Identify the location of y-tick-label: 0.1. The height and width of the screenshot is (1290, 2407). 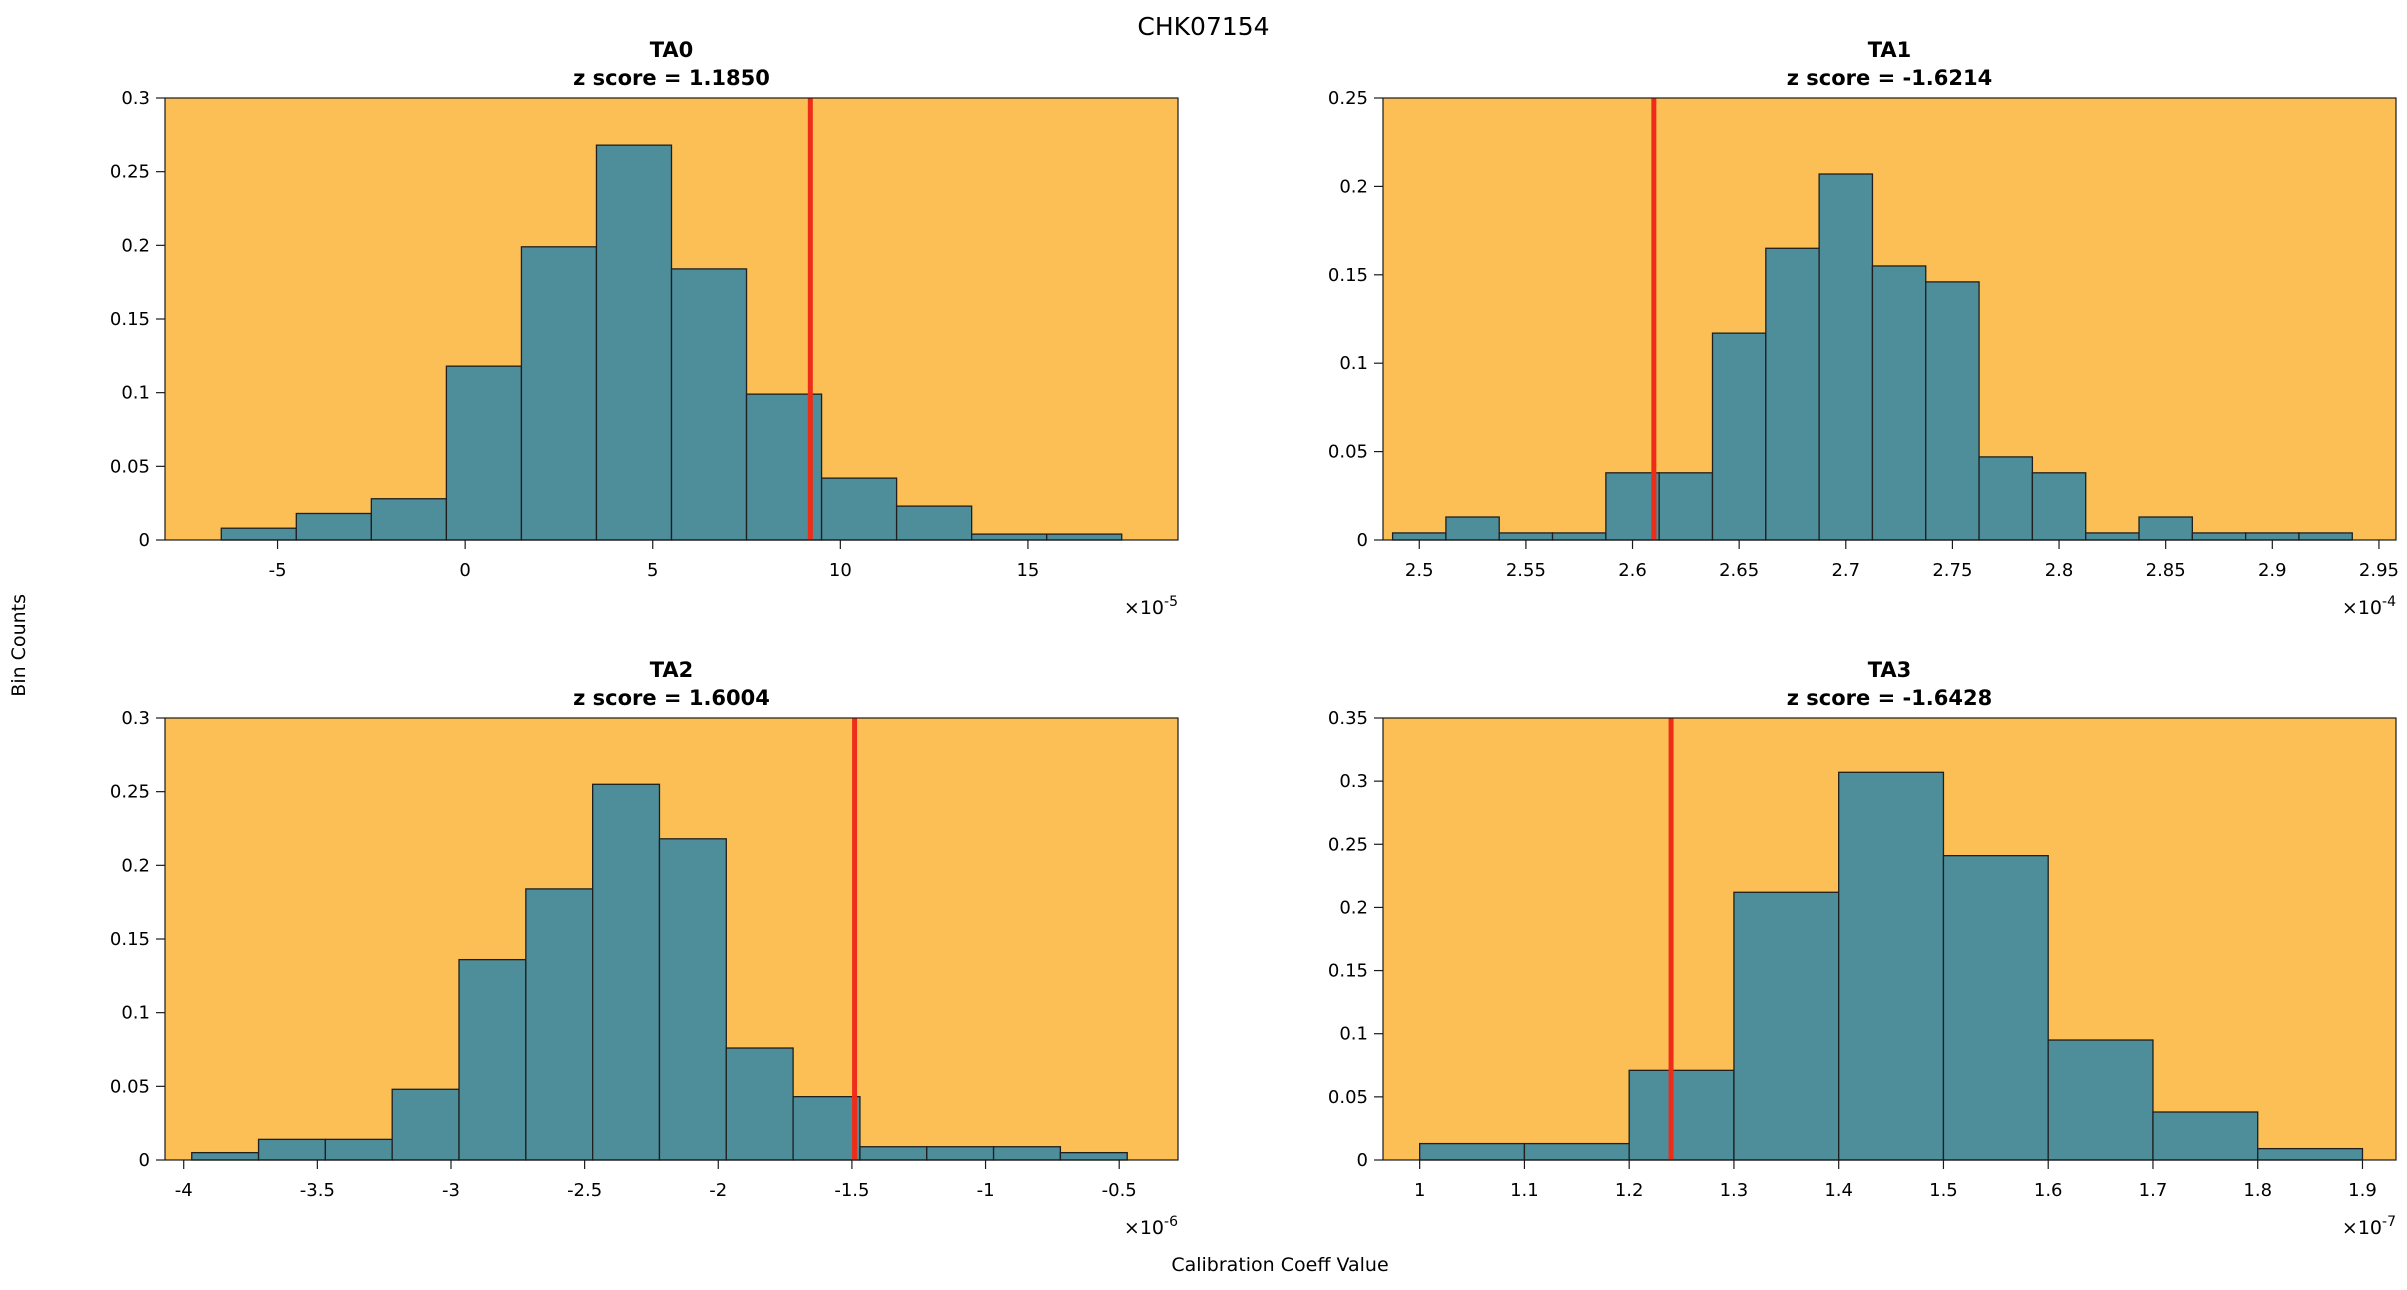
(1353, 363).